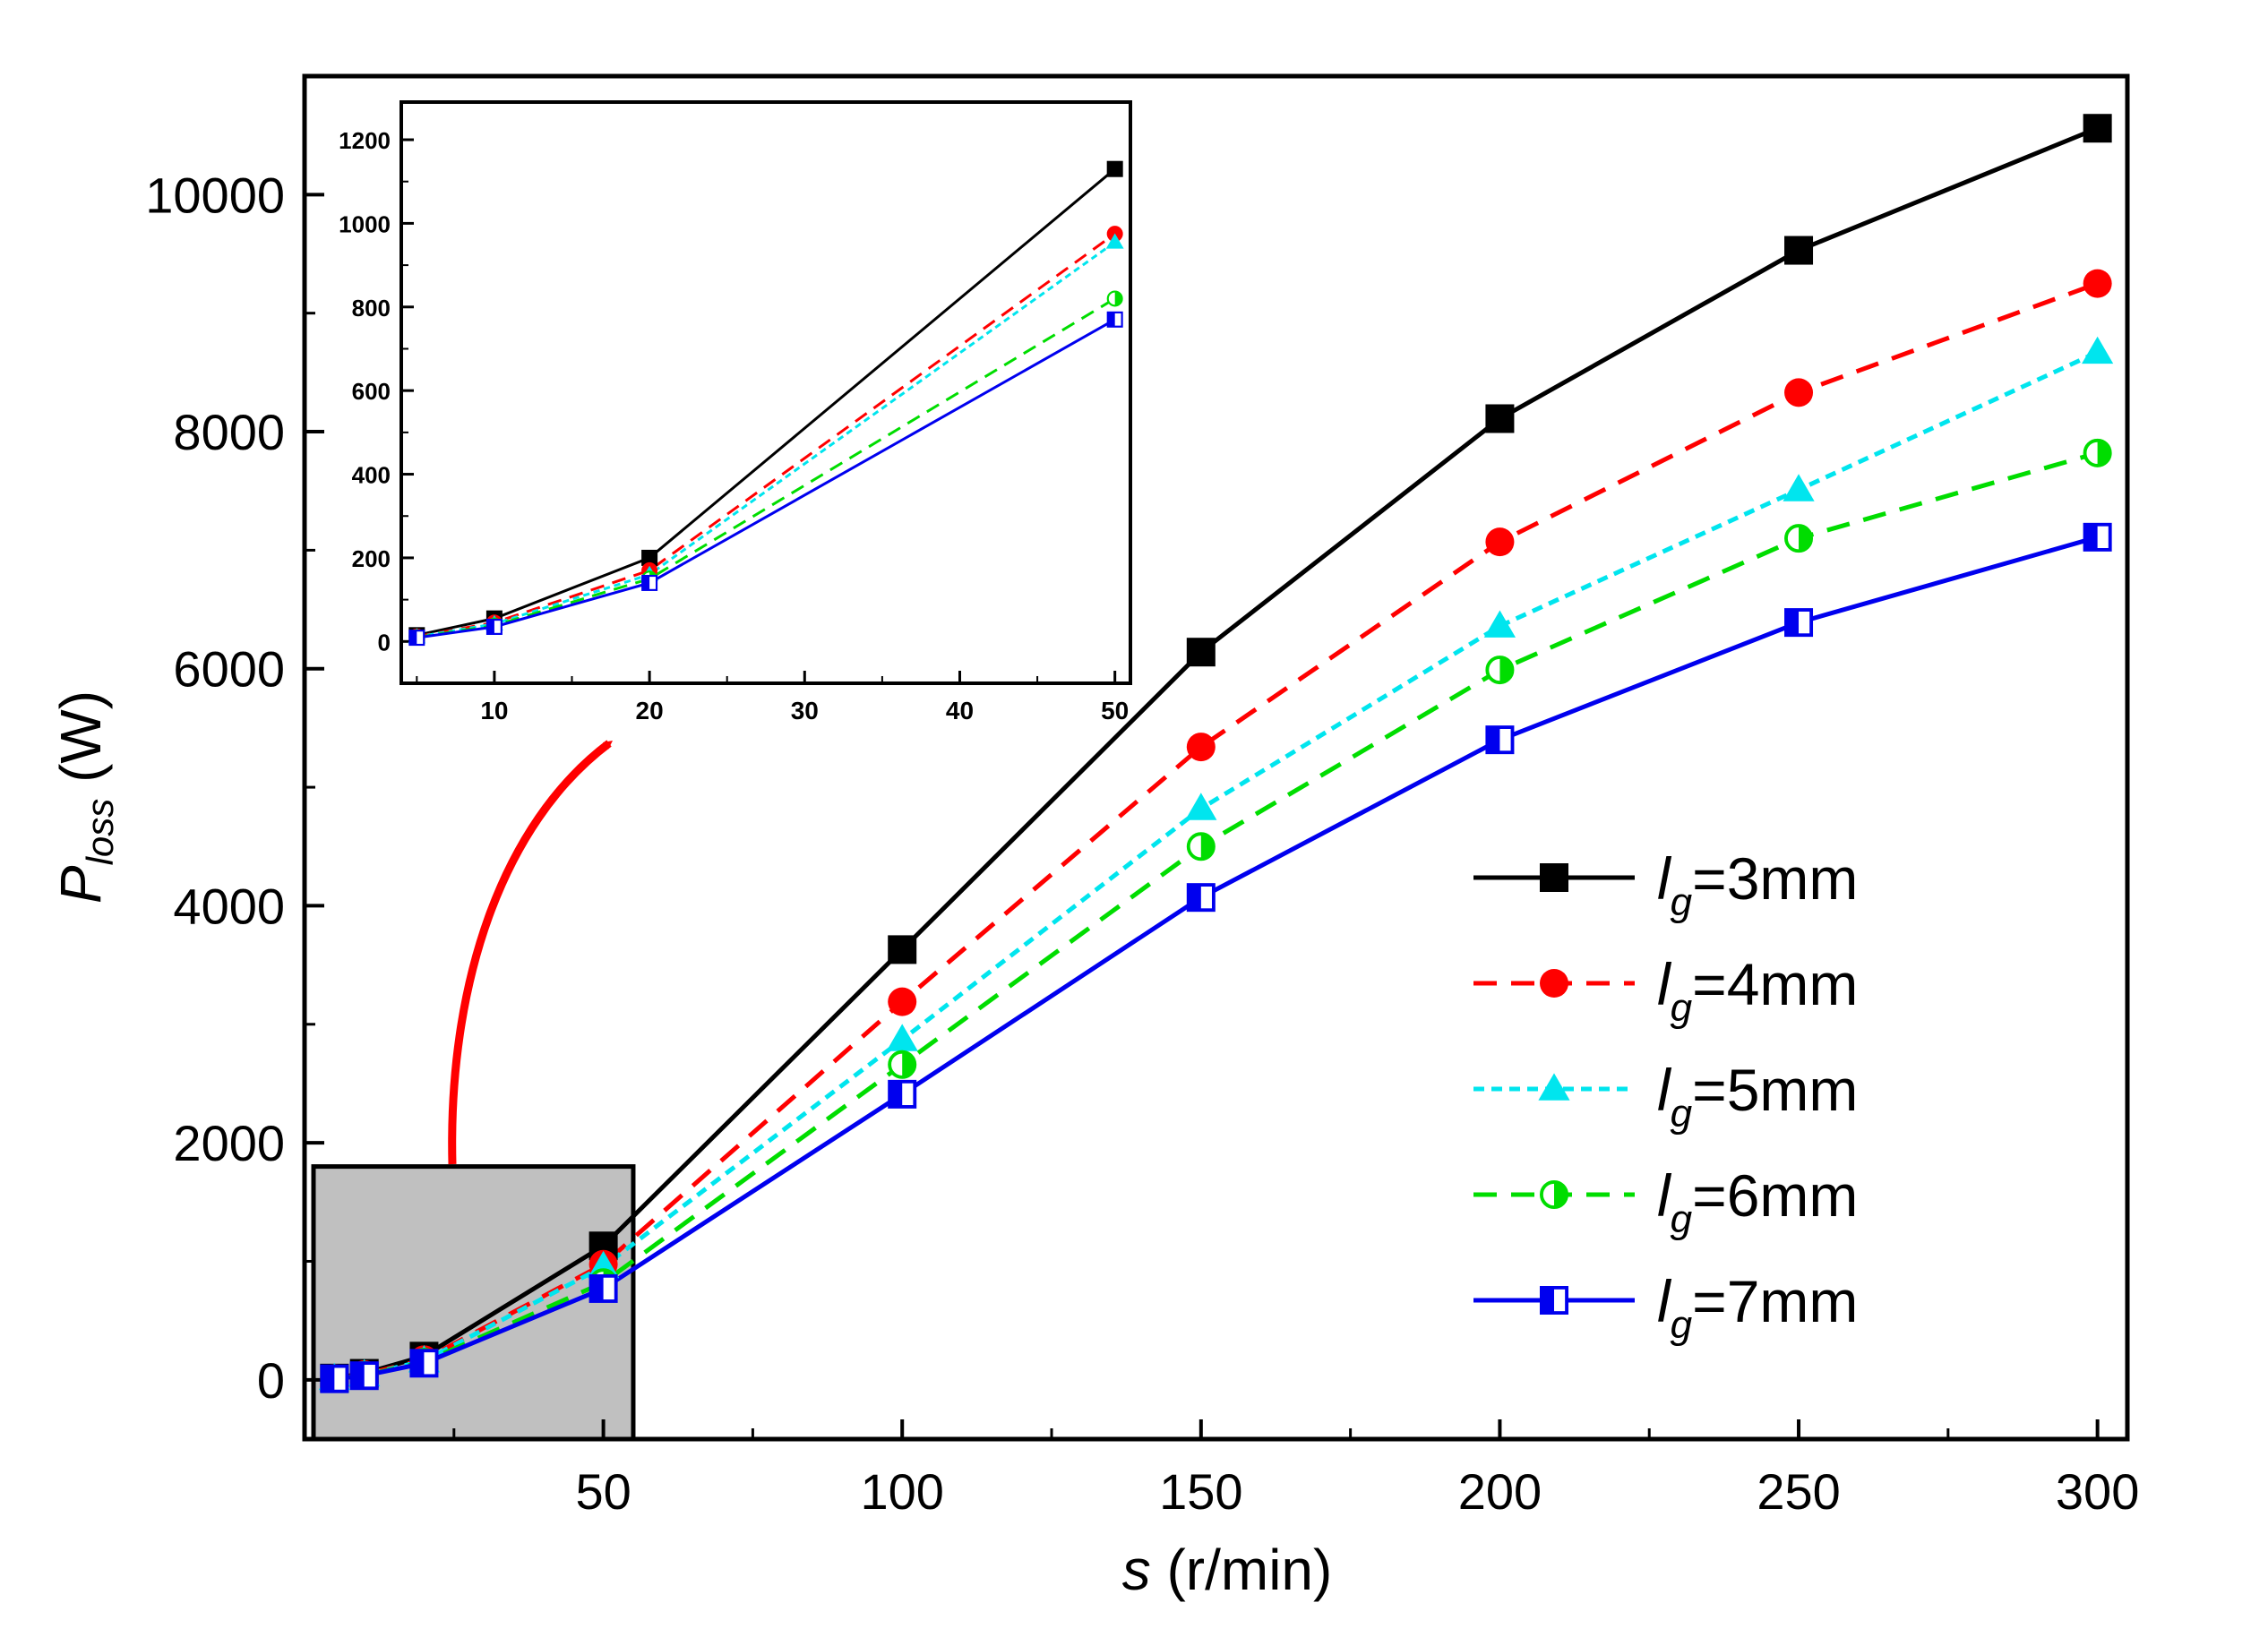  I want to click on inset-x-tick-label: 50, so click(1115, 710).